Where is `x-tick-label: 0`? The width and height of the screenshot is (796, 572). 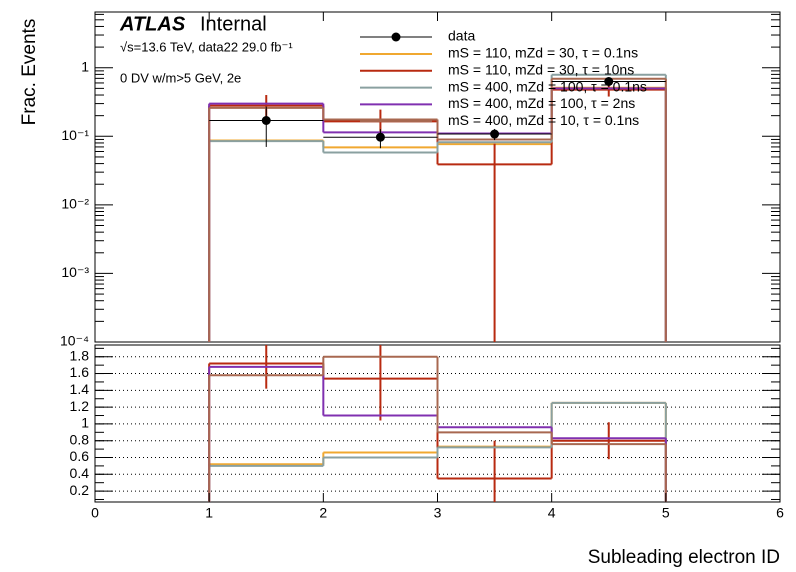
x-tick-label: 0 is located at coordinates (95, 513).